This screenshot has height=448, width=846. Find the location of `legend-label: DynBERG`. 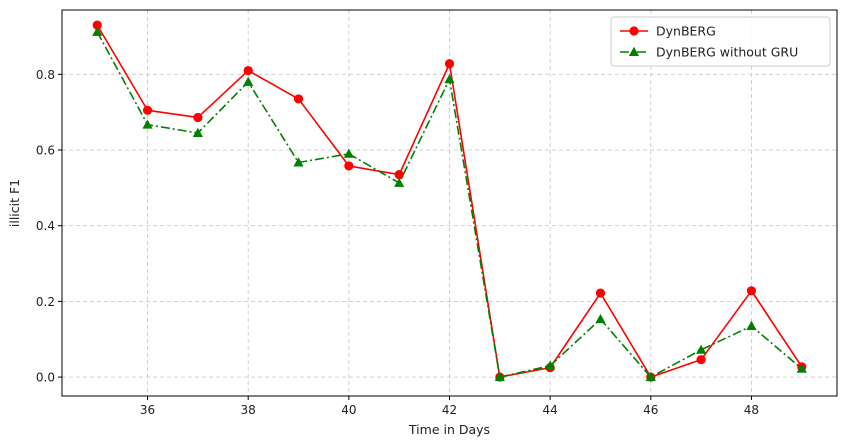

legend-label: DynBERG is located at coordinates (686, 31).